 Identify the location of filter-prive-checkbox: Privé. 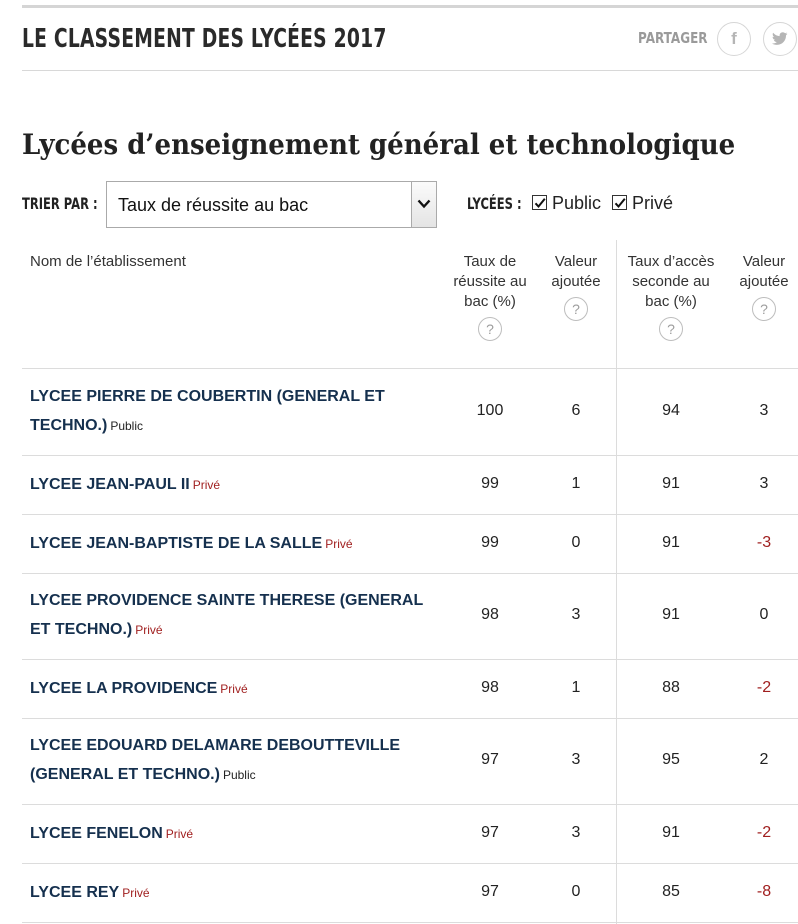
(645, 203).